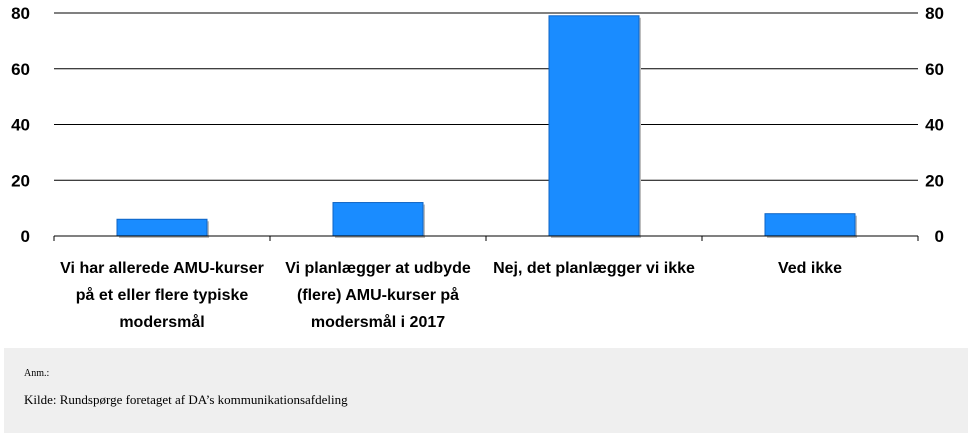 The height and width of the screenshot is (433, 972). What do you see at coordinates (20, 13) in the screenshot?
I see `y-tick-label-left: 80` at bounding box center [20, 13].